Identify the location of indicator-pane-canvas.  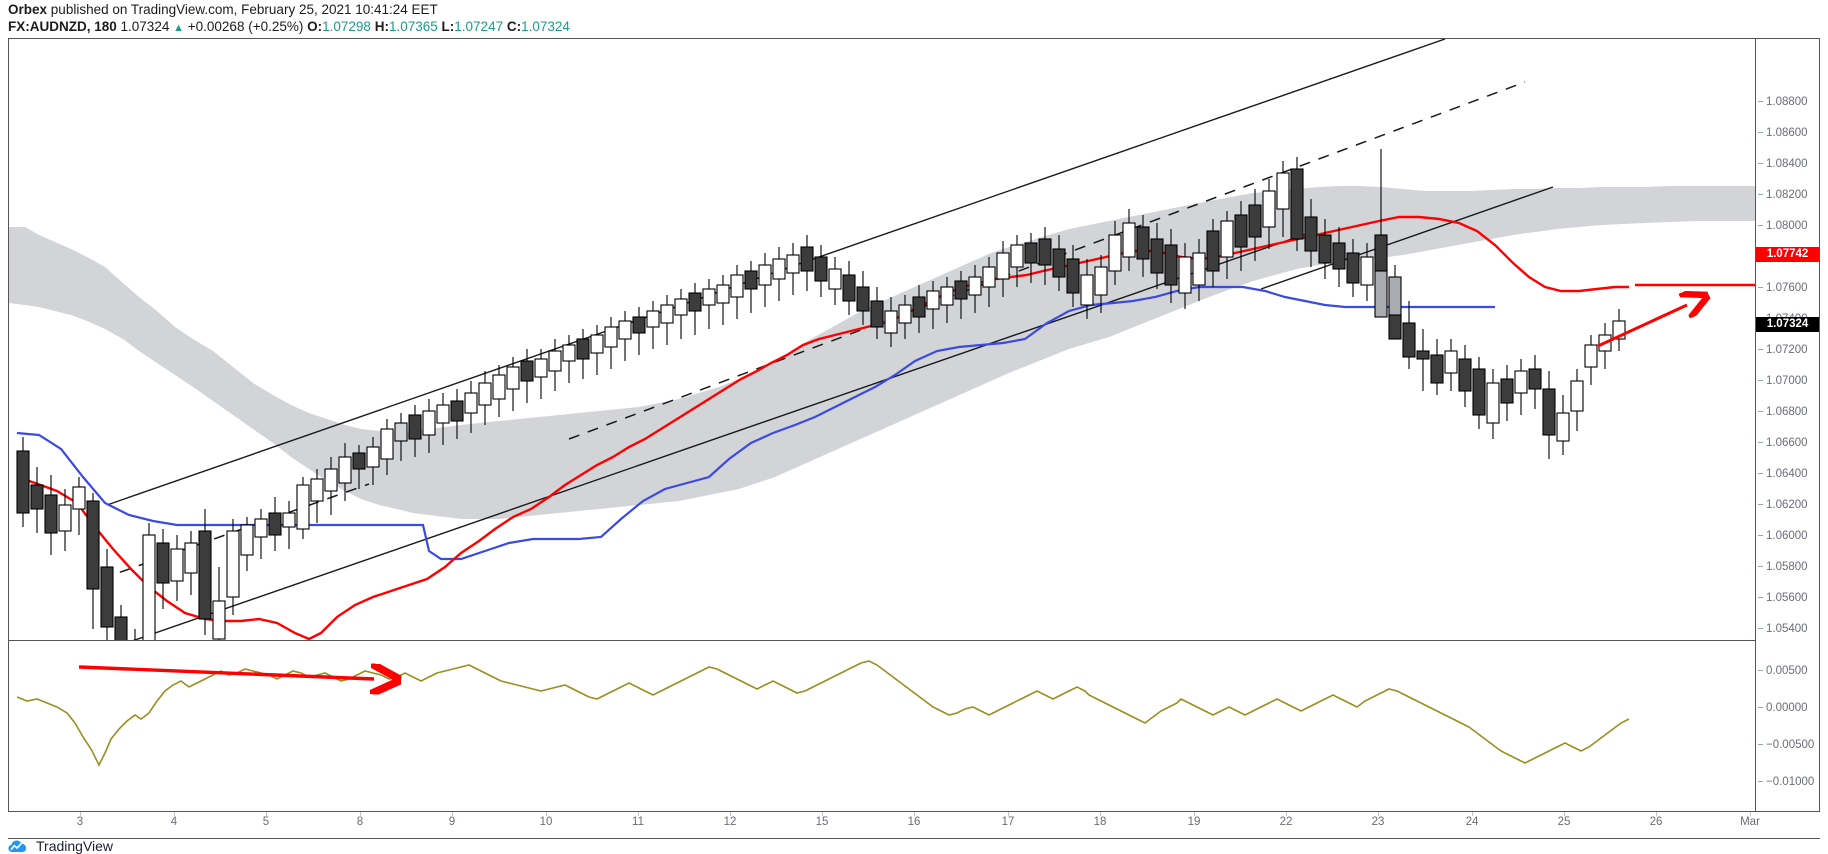
(823, 713).